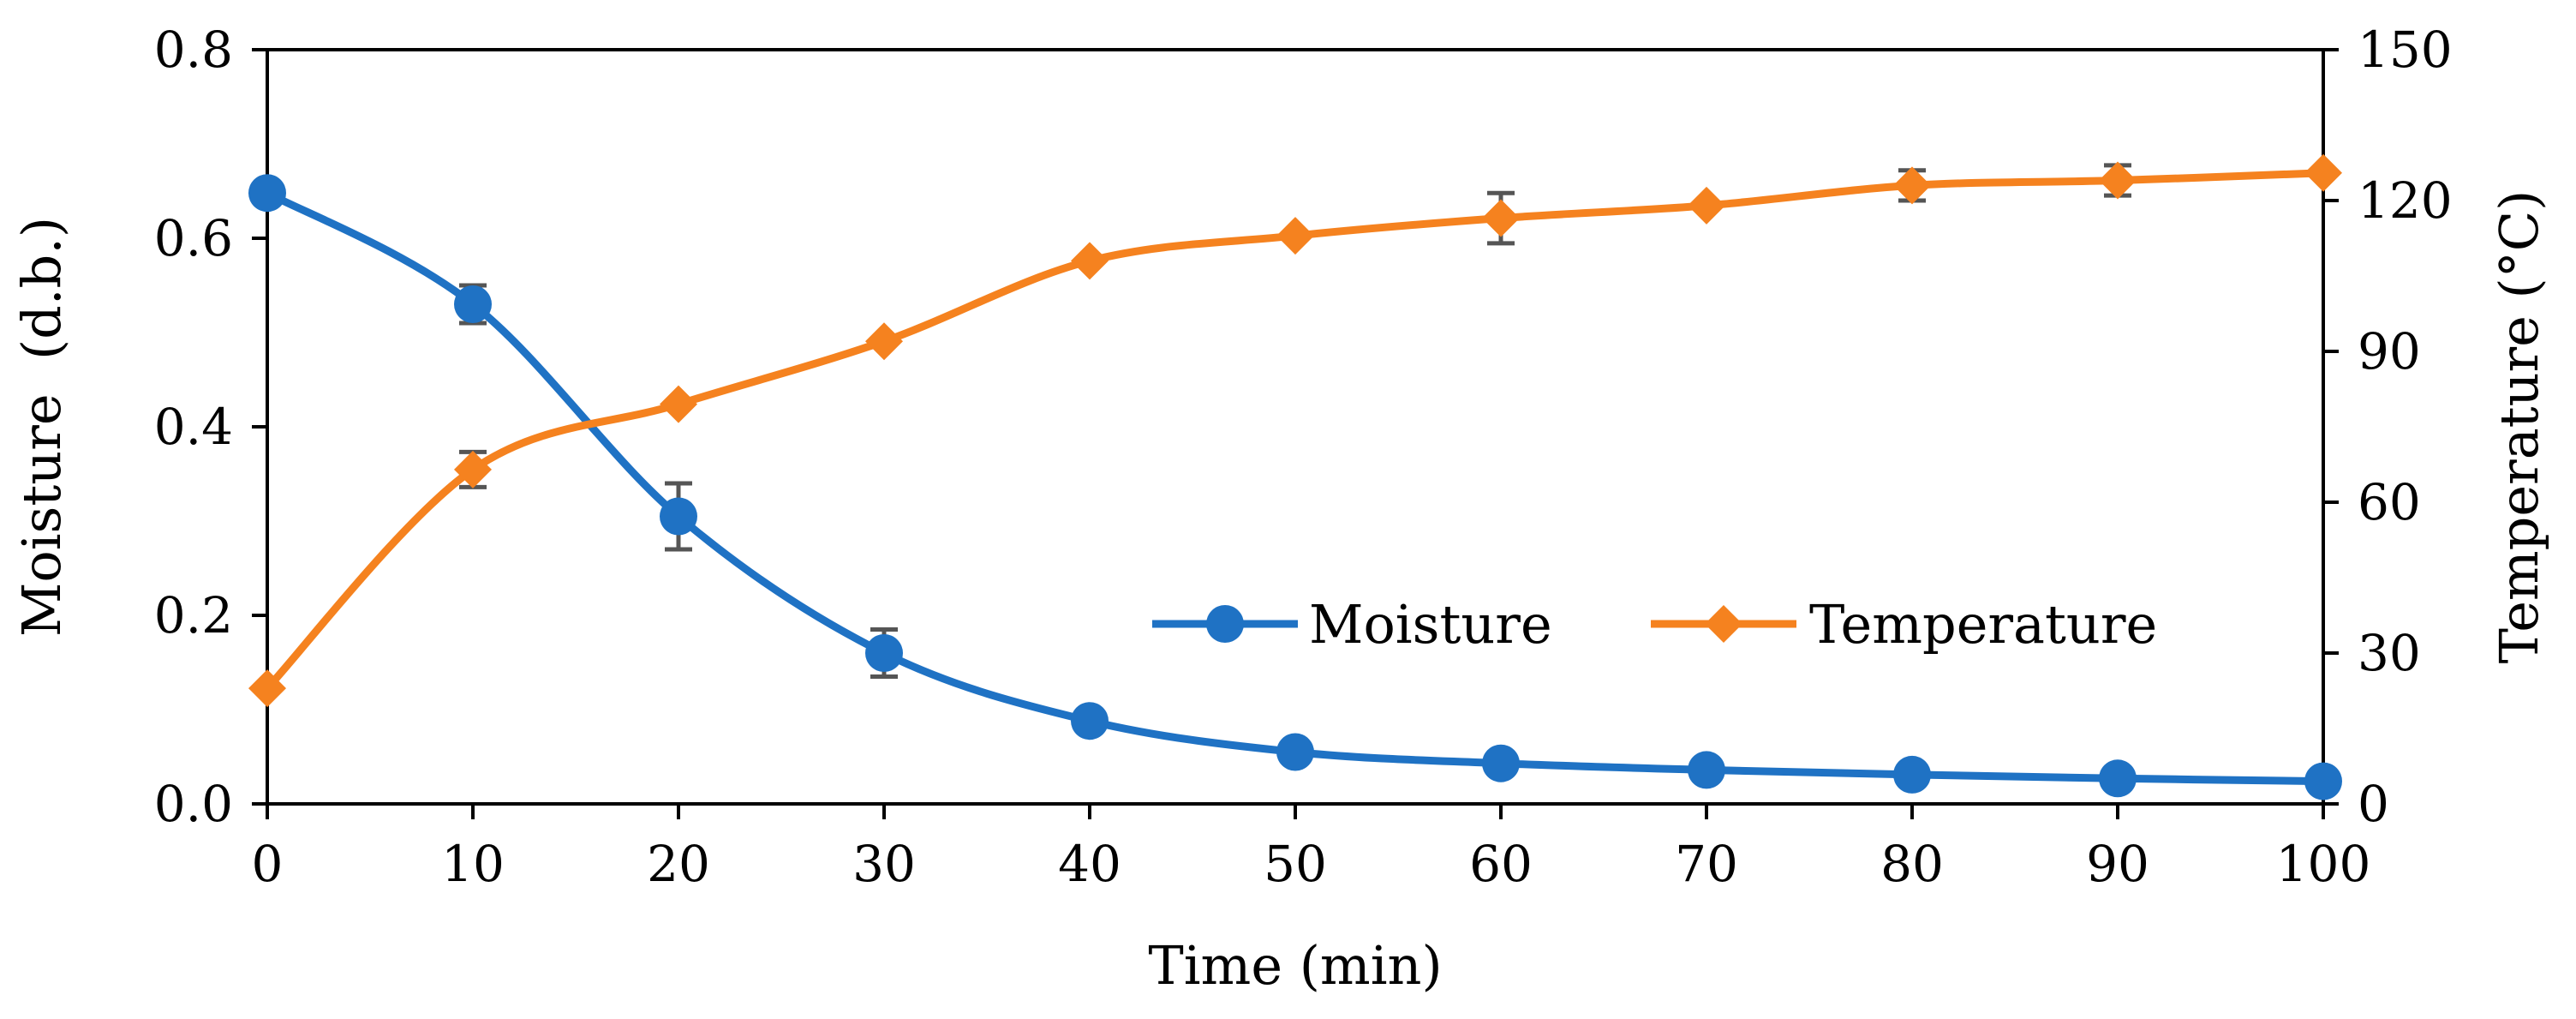  I want to click on legend: Moisture Temperature, so click(1655, 624).